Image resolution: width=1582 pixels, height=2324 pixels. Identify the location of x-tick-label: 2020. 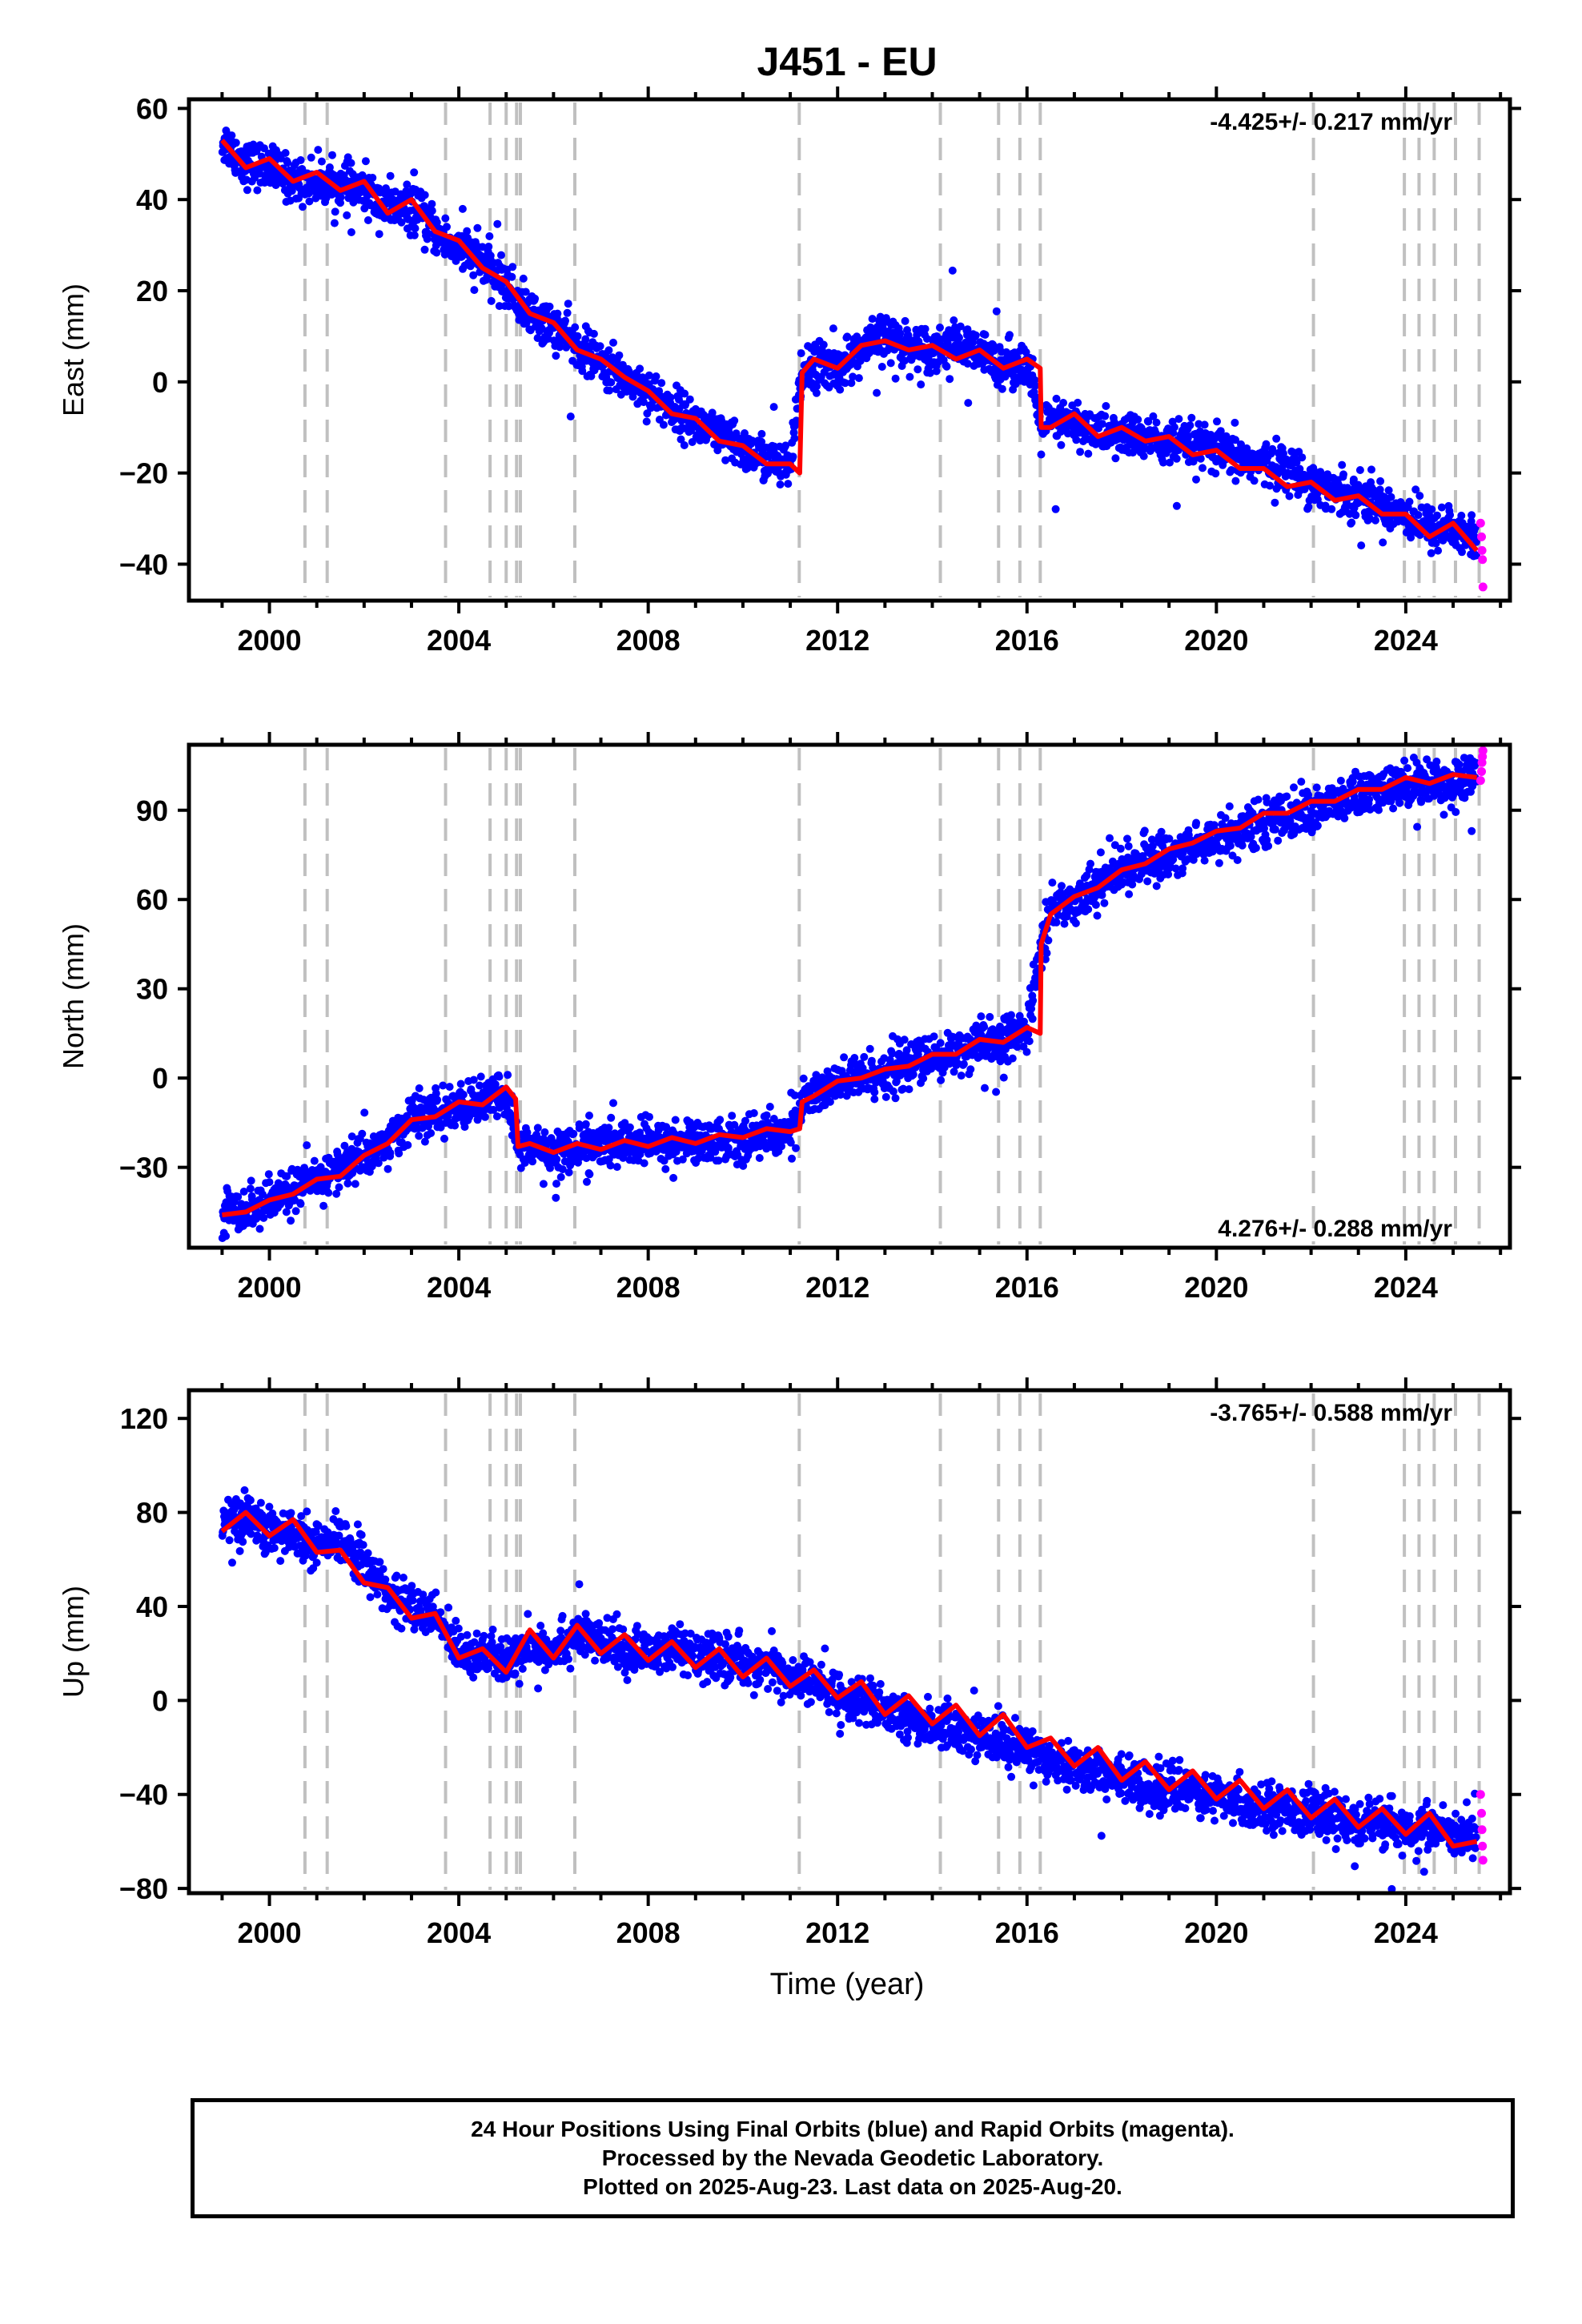
(1216, 640).